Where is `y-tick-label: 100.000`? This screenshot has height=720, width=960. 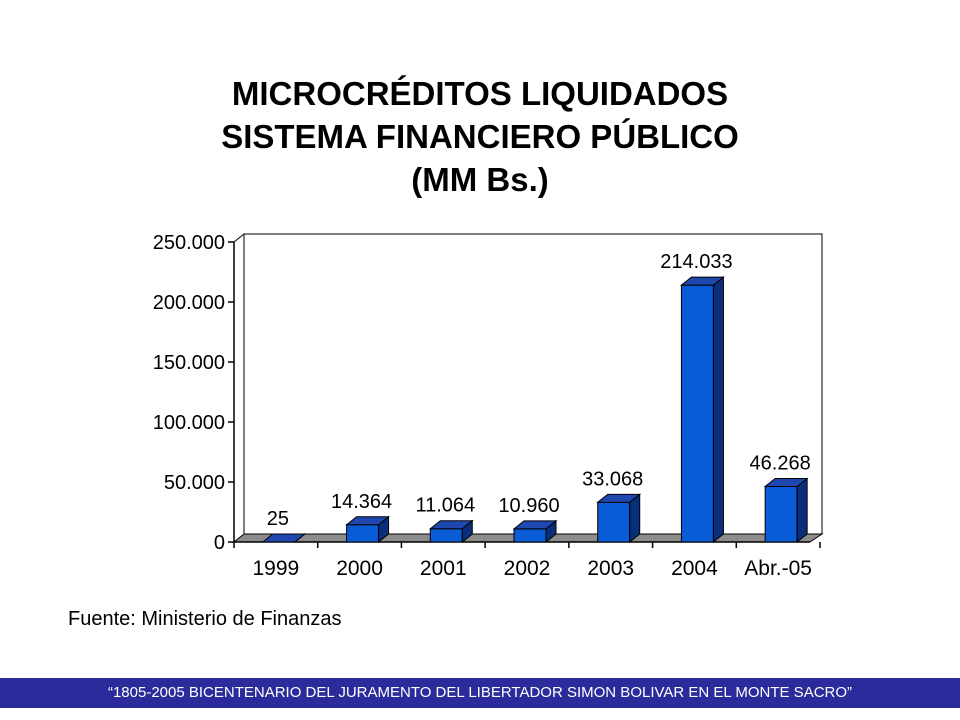 y-tick-label: 100.000 is located at coordinates (189, 423).